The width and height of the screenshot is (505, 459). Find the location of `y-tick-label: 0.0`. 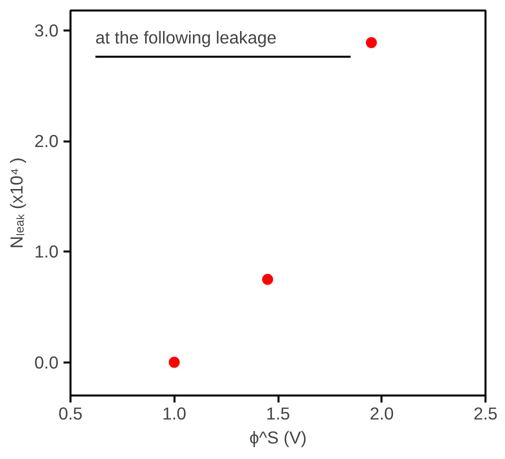

y-tick-label: 0.0 is located at coordinates (46, 362).